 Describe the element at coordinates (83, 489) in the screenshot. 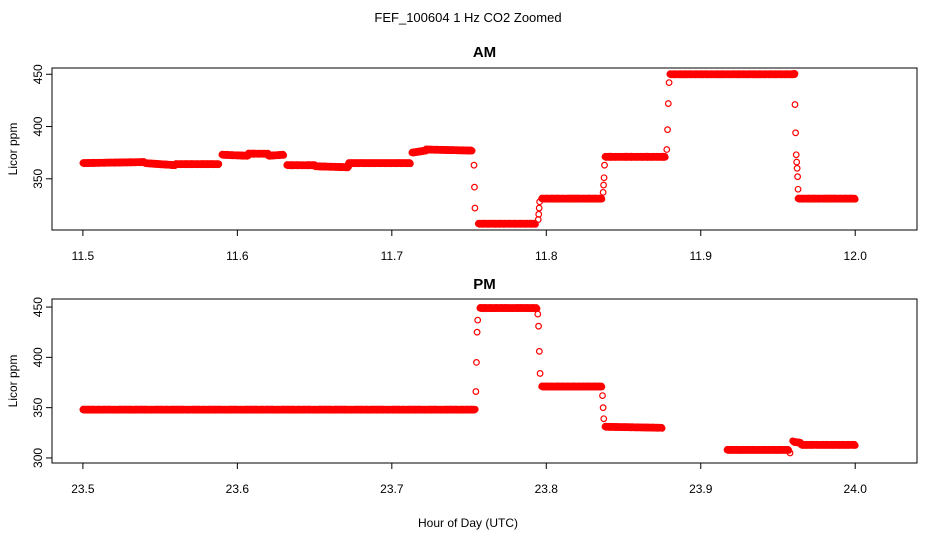

I see `pm-x-tick-label: 23.5` at that location.